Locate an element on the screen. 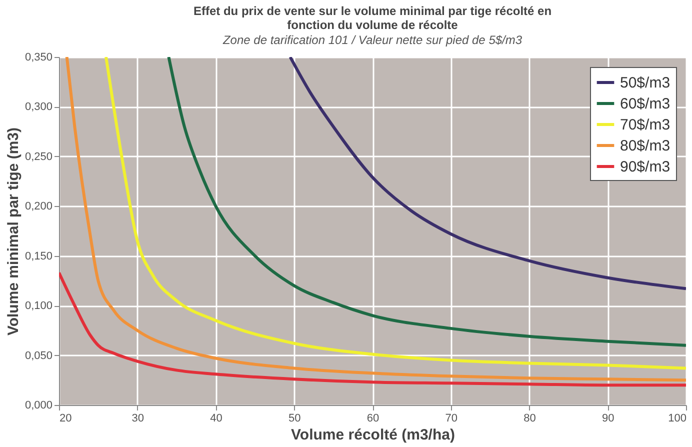 The height and width of the screenshot is (447, 692). x-tick-label: 20 is located at coordinates (66, 418).